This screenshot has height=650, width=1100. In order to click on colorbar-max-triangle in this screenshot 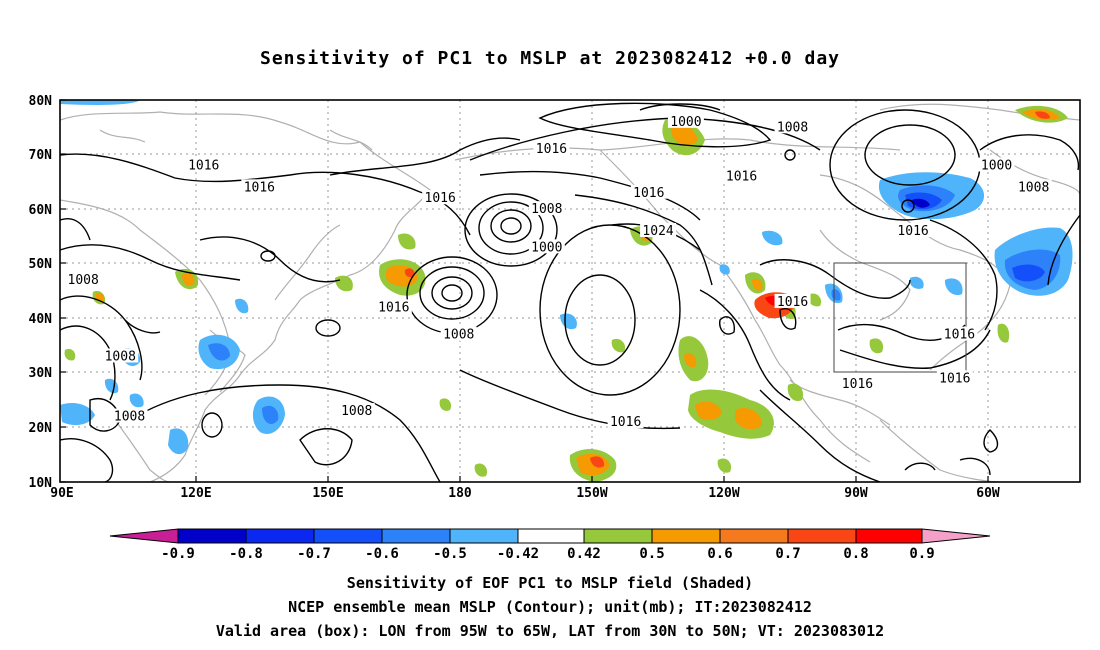, I will do `click(956, 536)`.